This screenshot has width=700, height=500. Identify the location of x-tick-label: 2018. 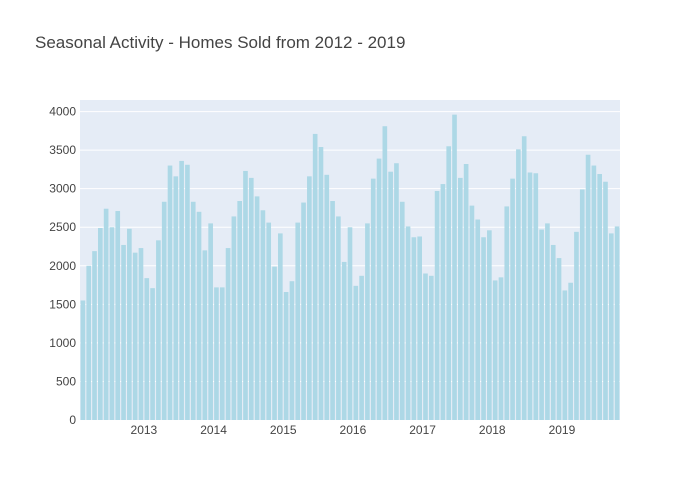
(492, 430).